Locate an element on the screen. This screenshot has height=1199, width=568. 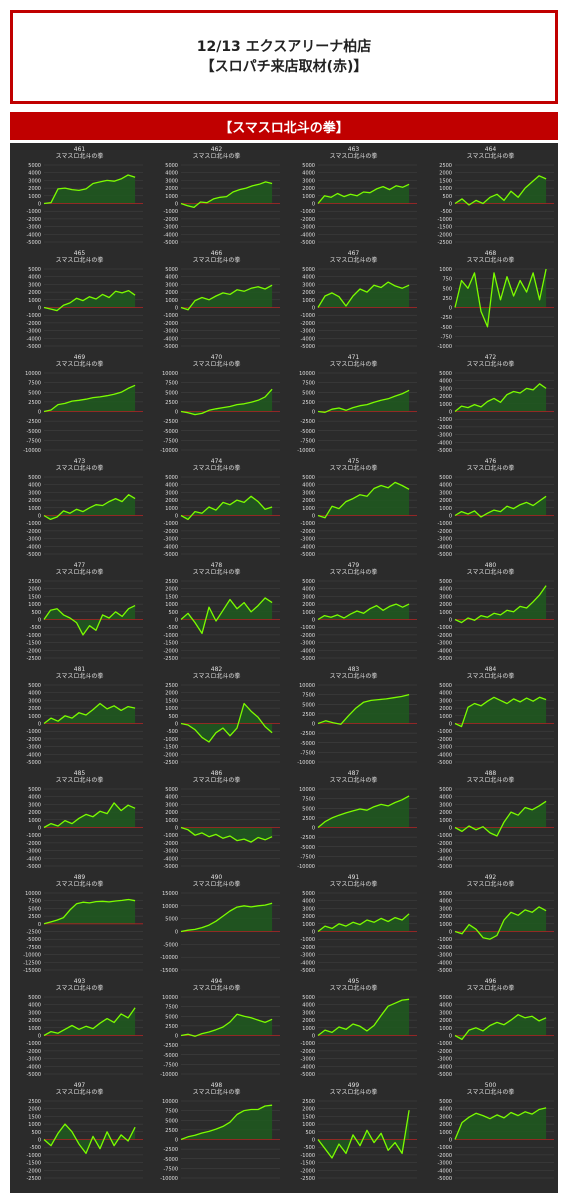
y-tick-label: -2500 is located at coordinates (170, 763).